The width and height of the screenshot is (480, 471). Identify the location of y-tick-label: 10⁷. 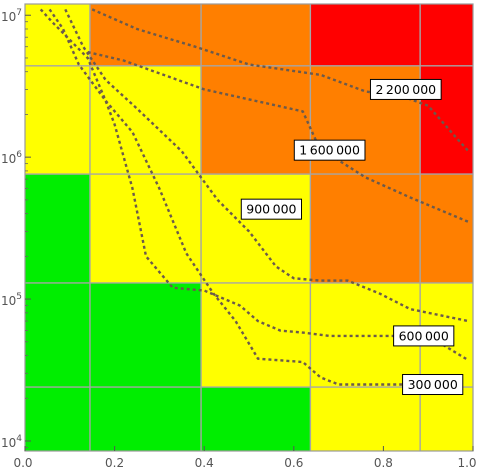
(11, 16).